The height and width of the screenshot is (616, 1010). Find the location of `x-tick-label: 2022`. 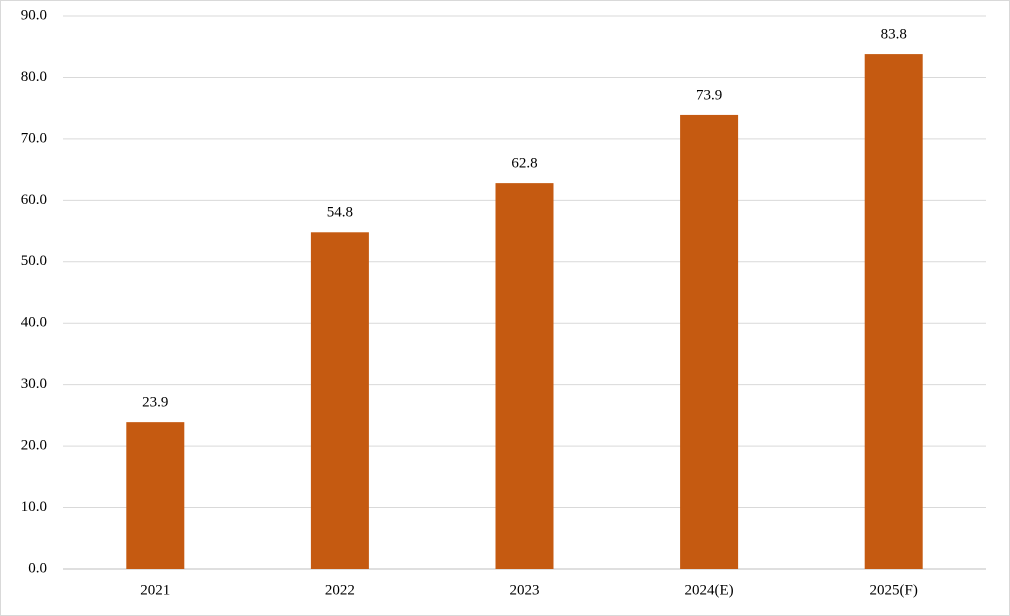

x-tick-label: 2022 is located at coordinates (340, 590).